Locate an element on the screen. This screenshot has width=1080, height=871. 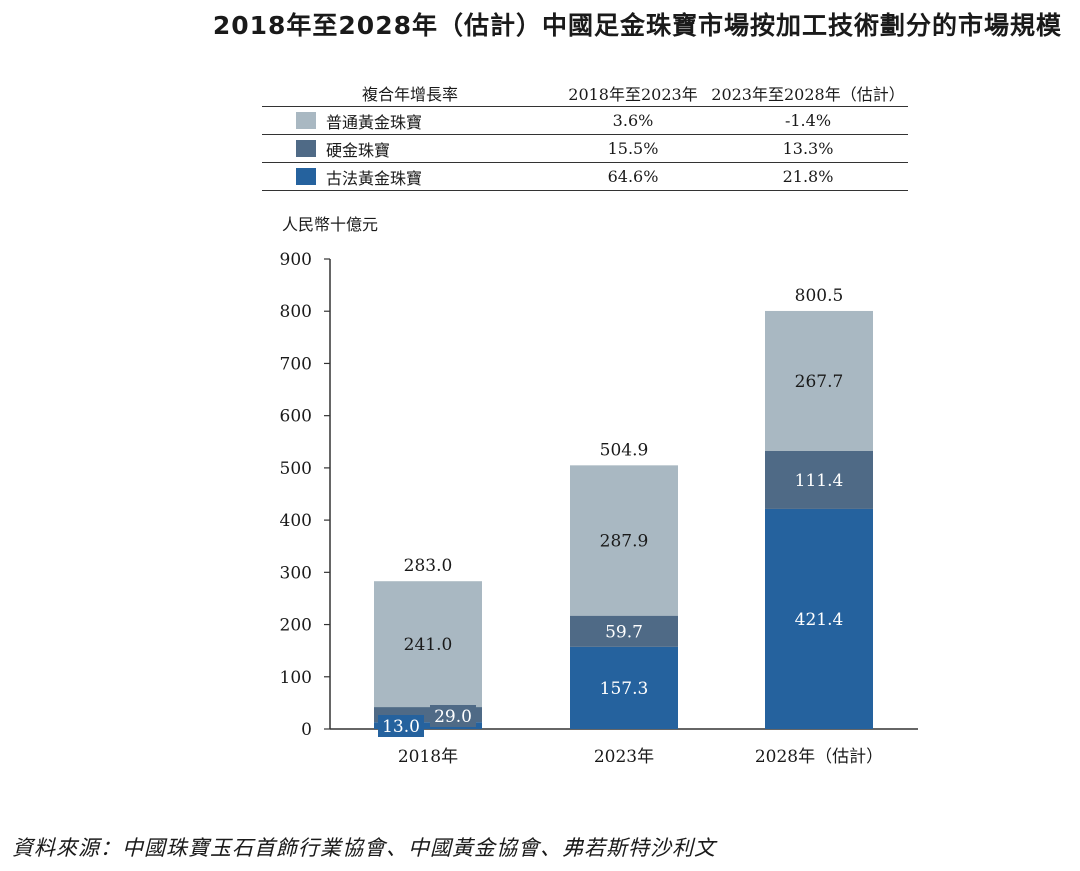
cagr-value: 3.6% is located at coordinates (633, 120).